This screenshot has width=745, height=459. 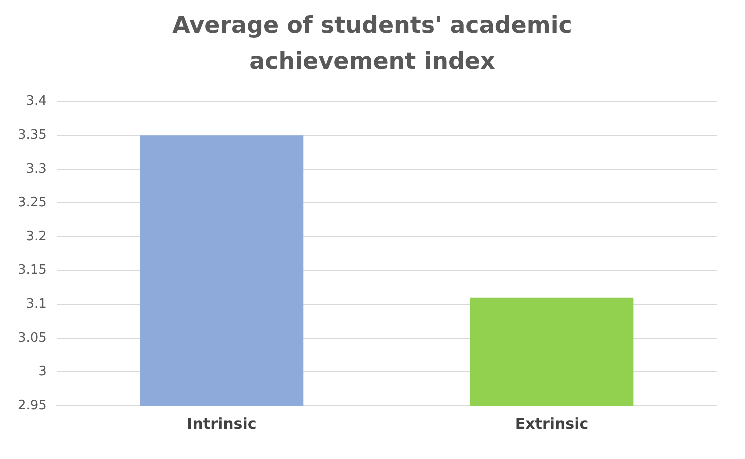 I want to click on y-tick-label: 3.25, so click(x=32, y=203).